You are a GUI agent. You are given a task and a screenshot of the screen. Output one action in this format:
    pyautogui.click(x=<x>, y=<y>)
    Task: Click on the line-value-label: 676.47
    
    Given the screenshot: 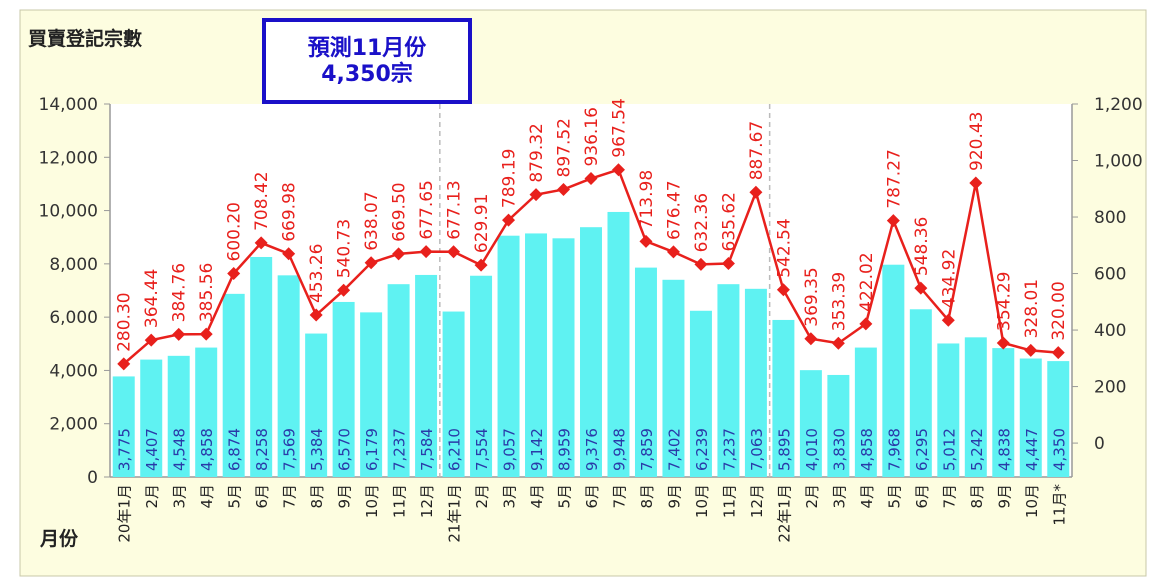 What is the action you would take?
    pyautogui.click(x=674, y=209)
    